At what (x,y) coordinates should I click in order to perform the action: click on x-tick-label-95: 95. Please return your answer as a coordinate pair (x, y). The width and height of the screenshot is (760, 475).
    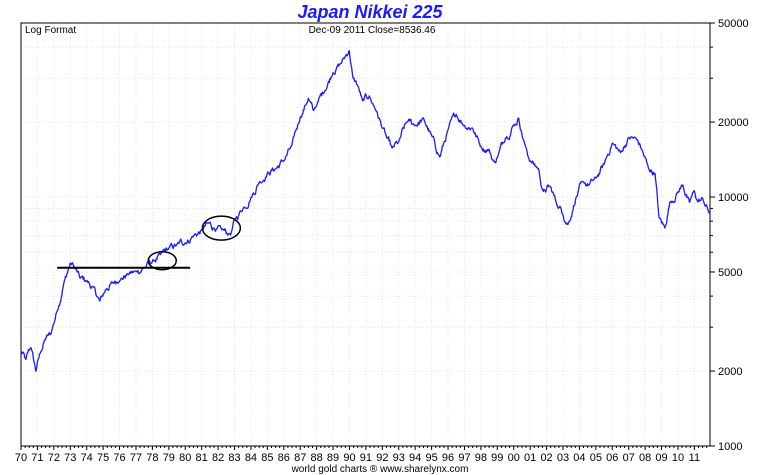
    Looking at the image, I should click on (431, 458).